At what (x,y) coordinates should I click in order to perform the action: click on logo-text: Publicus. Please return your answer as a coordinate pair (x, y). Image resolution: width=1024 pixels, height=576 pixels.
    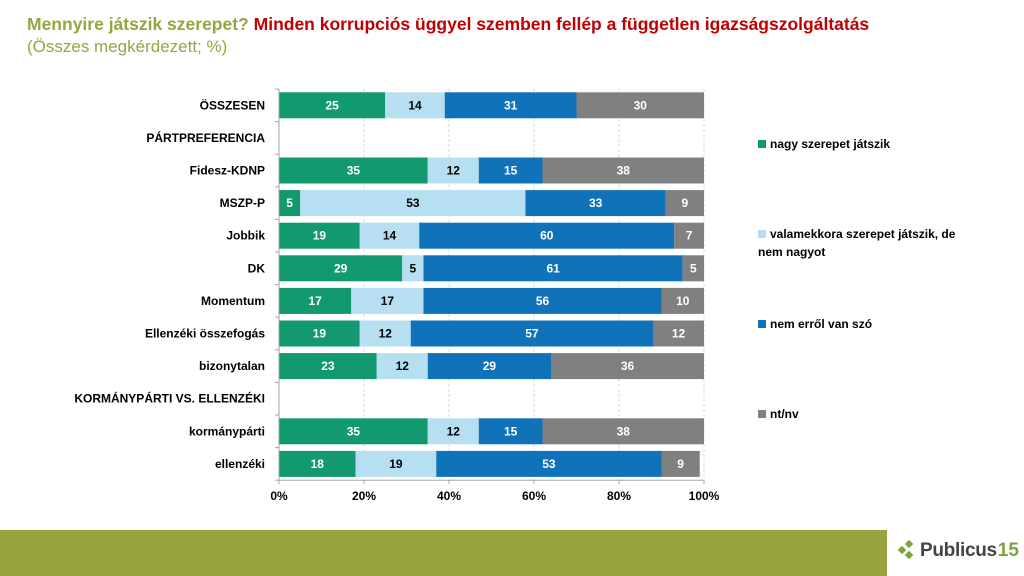
    Looking at the image, I should click on (958, 550).